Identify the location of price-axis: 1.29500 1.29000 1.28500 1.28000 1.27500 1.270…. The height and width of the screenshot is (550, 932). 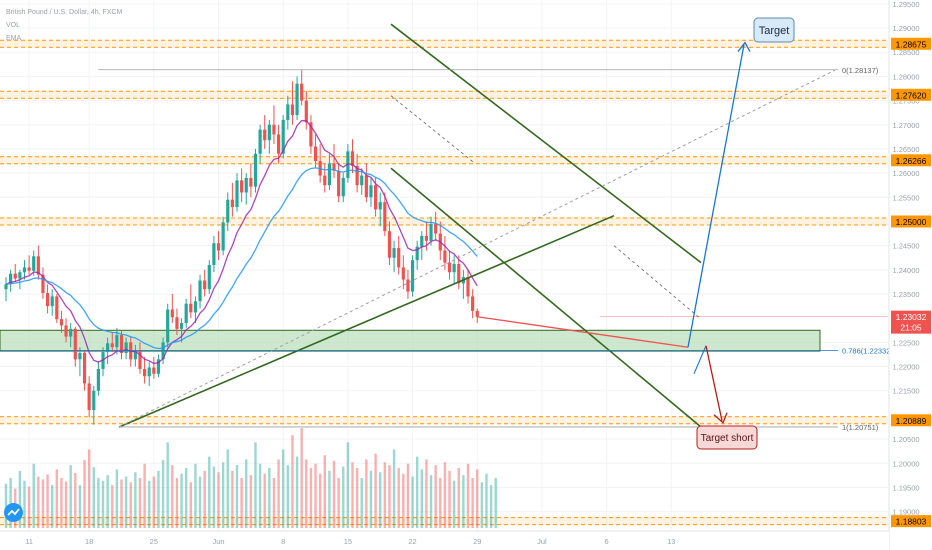
(910, 275).